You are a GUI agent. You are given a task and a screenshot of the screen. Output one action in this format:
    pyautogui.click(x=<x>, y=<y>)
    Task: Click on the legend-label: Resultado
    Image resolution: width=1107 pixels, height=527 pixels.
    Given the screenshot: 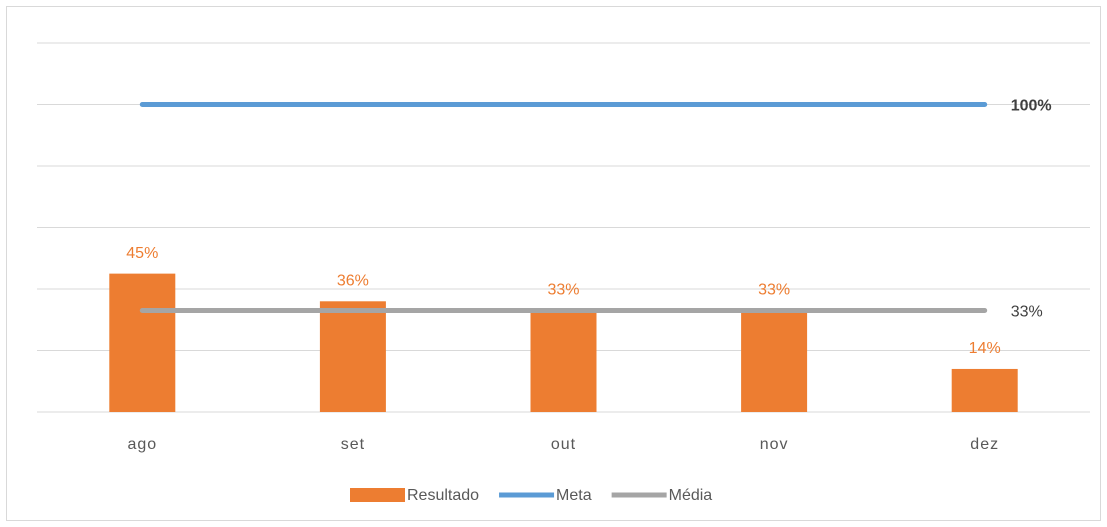 What is the action you would take?
    pyautogui.click(x=443, y=495)
    